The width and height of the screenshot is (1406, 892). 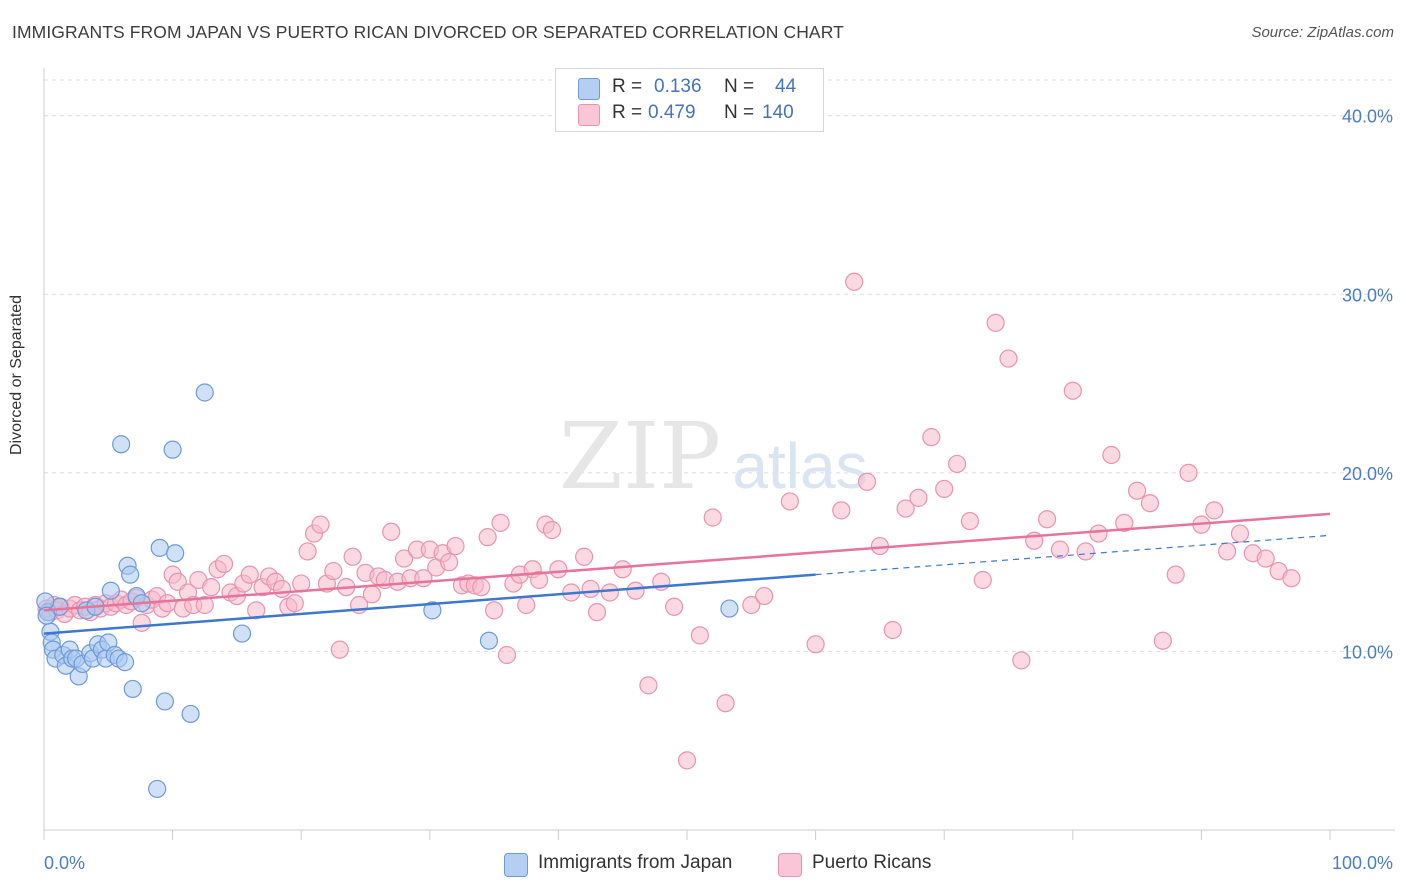 I want to click on bottom-legend-japan: Immigrants from Japan, so click(x=629, y=864).